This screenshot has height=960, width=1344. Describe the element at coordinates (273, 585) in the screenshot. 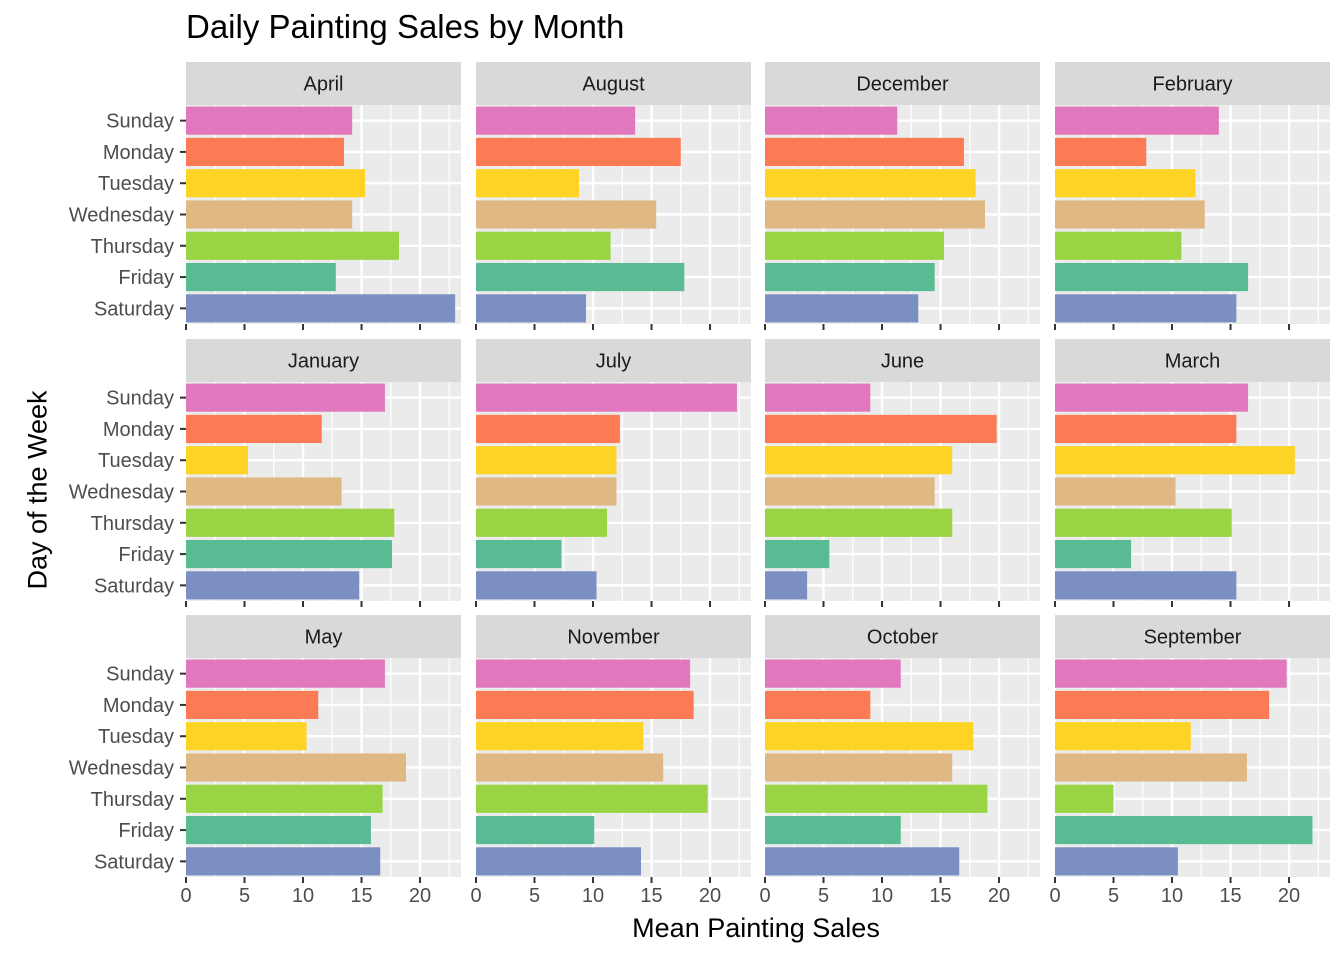

I see `bar-january-saturday` at that location.